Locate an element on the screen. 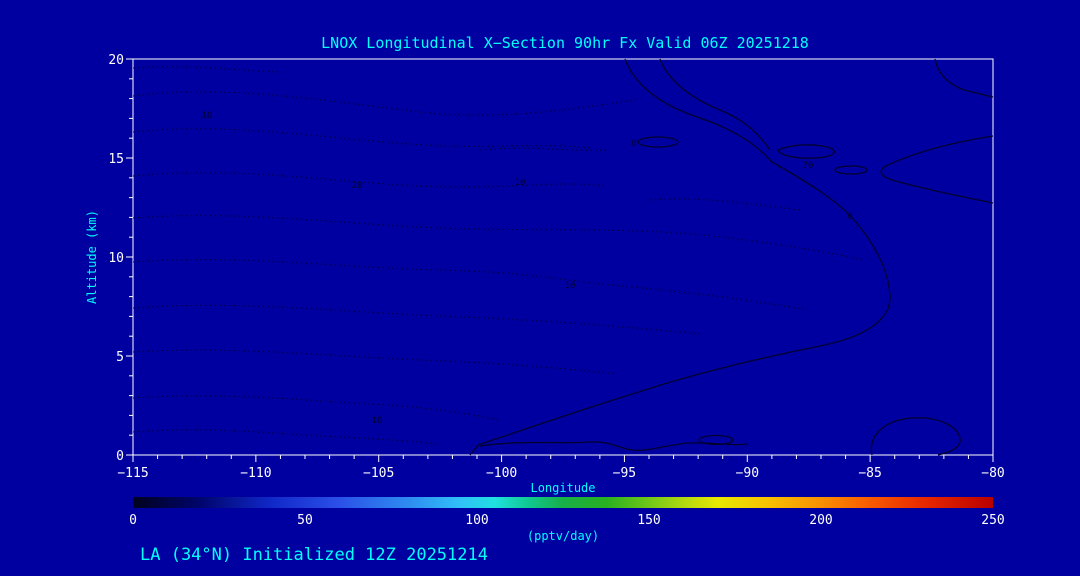 The height and width of the screenshot is (576, 1080). x-tick-label: −100 is located at coordinates (501, 473).